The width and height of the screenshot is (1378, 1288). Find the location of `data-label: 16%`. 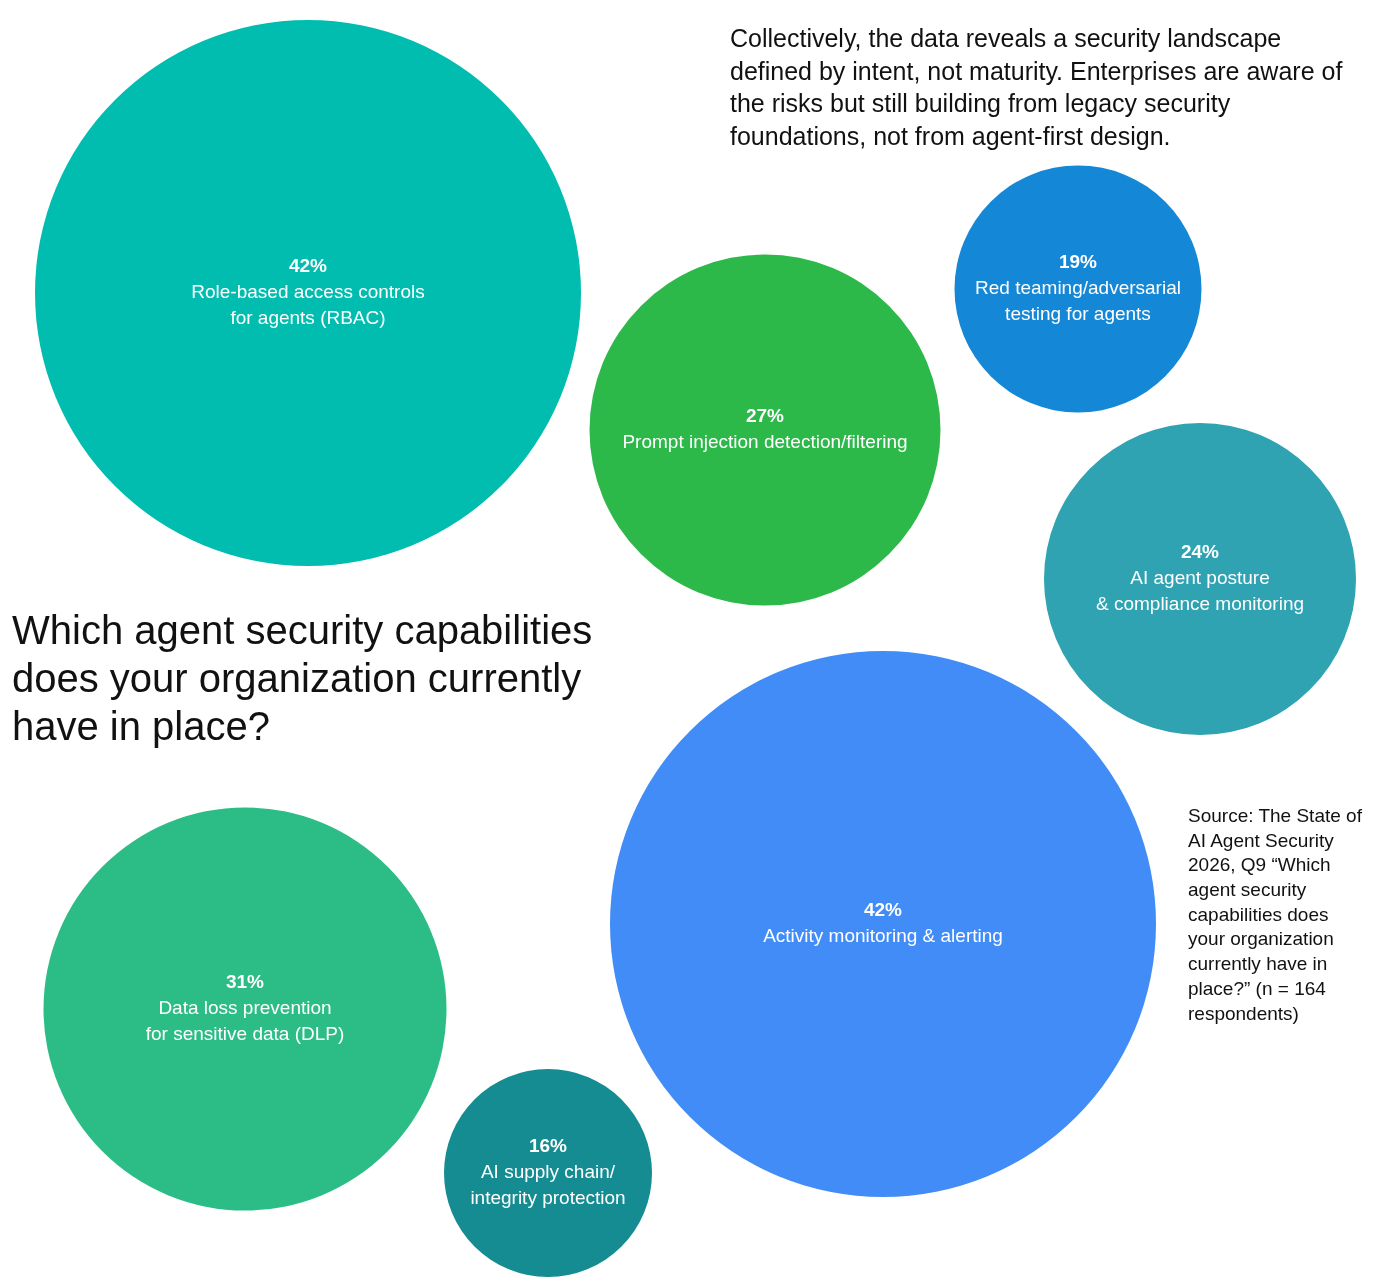

data-label: 16% is located at coordinates (548, 1146).